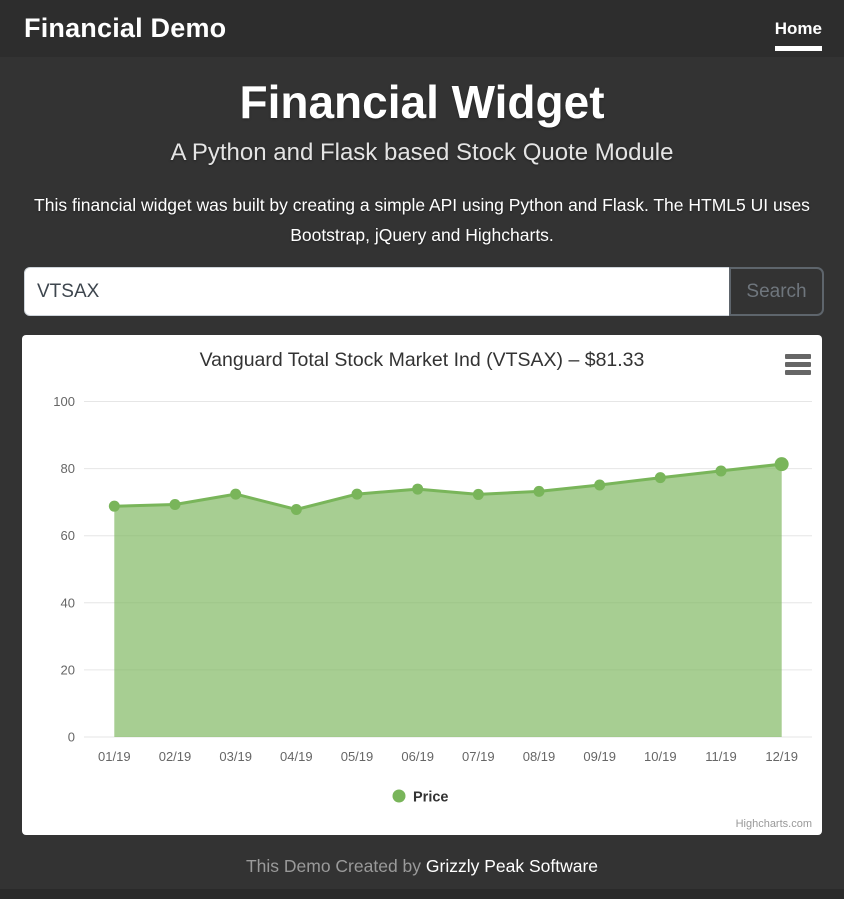 Image resolution: width=844 pixels, height=899 pixels. What do you see at coordinates (599, 756) in the screenshot?
I see `x-axis-label: 09/19` at bounding box center [599, 756].